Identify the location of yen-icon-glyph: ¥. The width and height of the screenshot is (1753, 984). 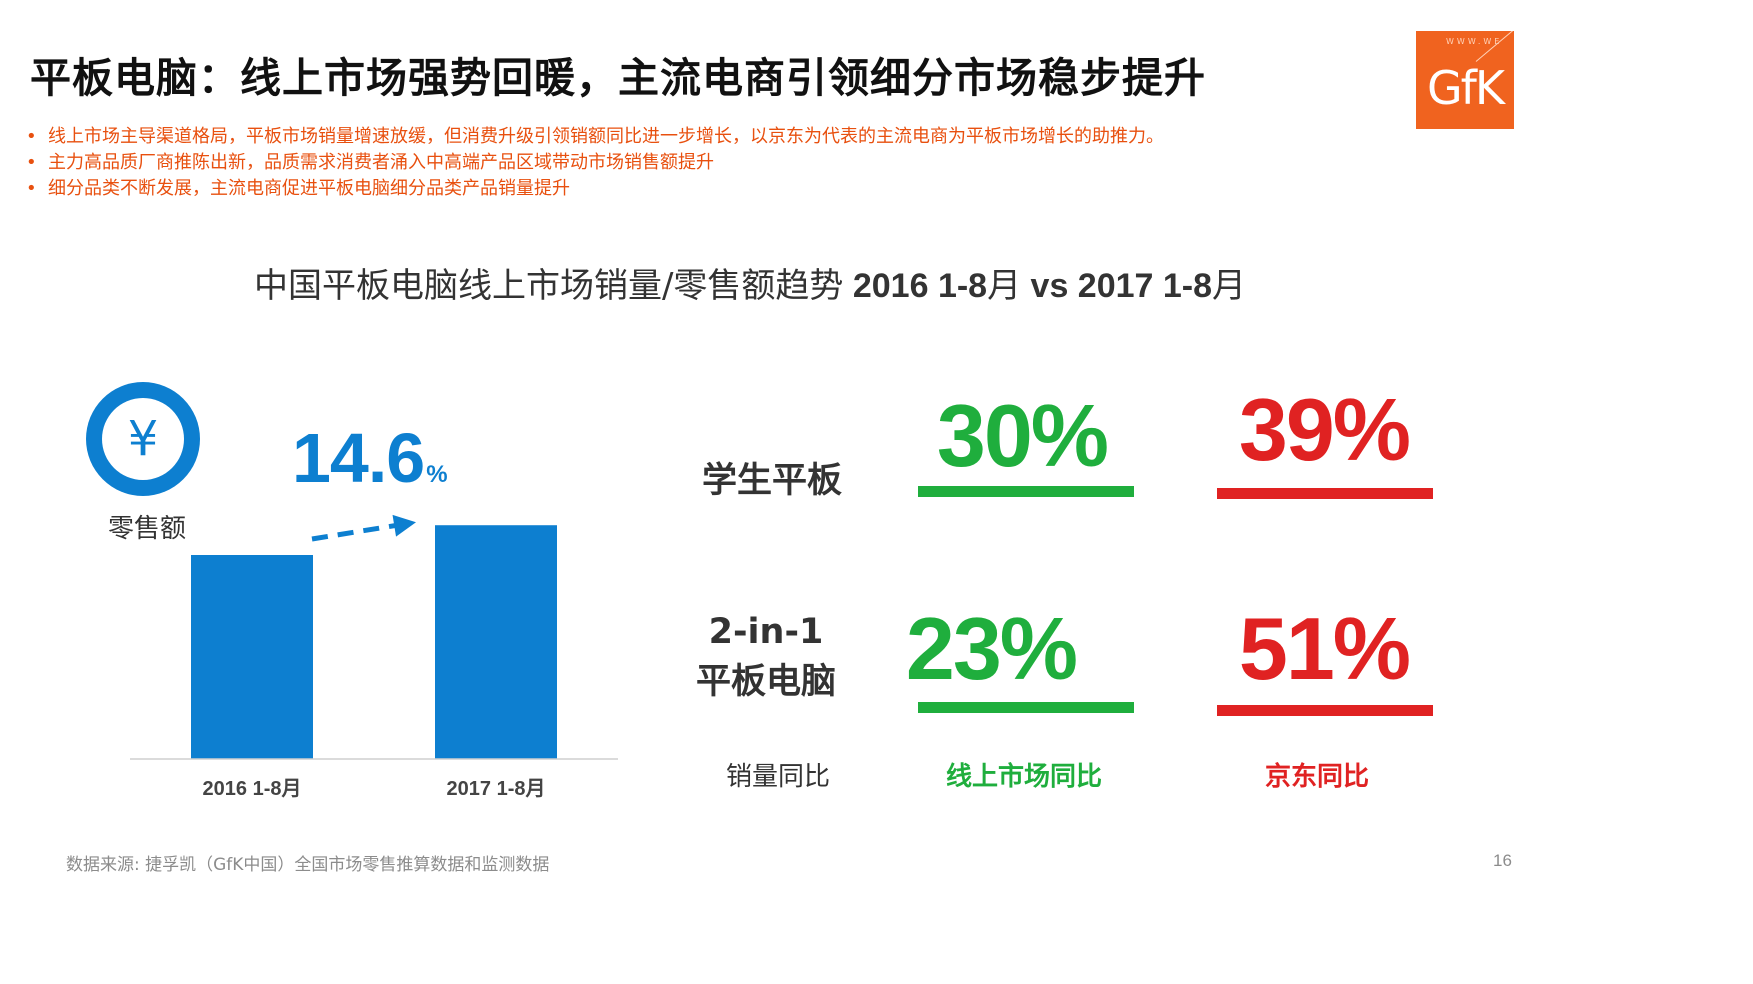
(143, 439).